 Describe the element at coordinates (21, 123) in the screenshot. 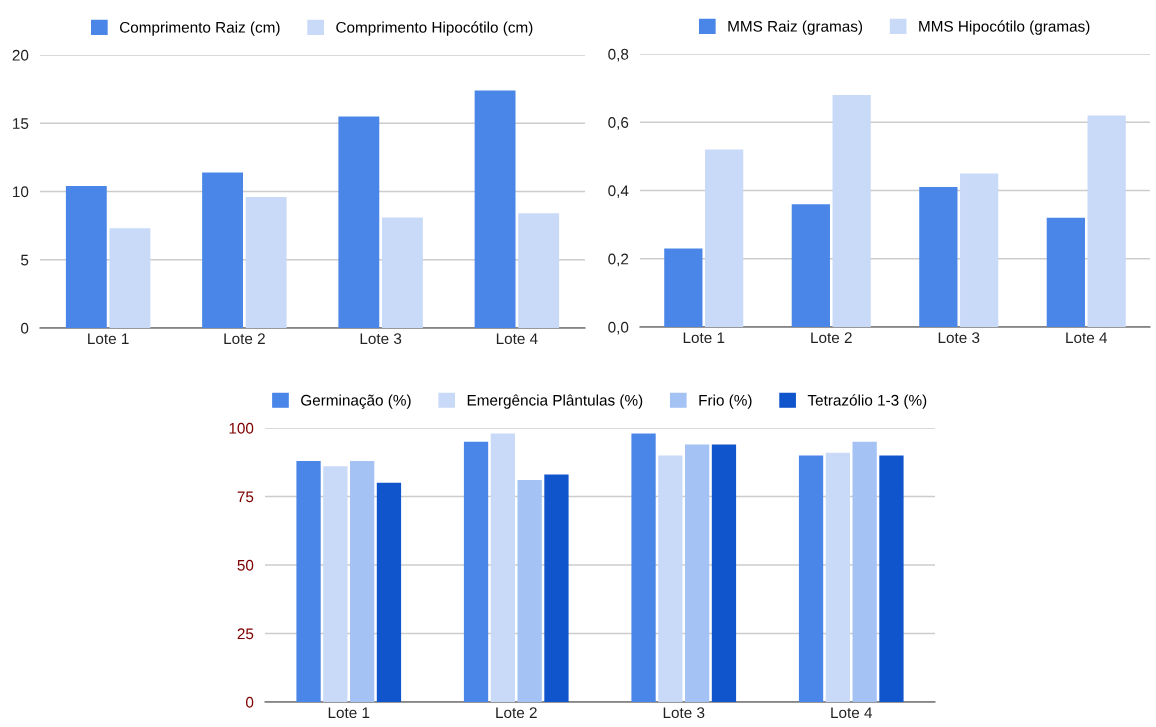

I see `y-tick-label: 15` at that location.